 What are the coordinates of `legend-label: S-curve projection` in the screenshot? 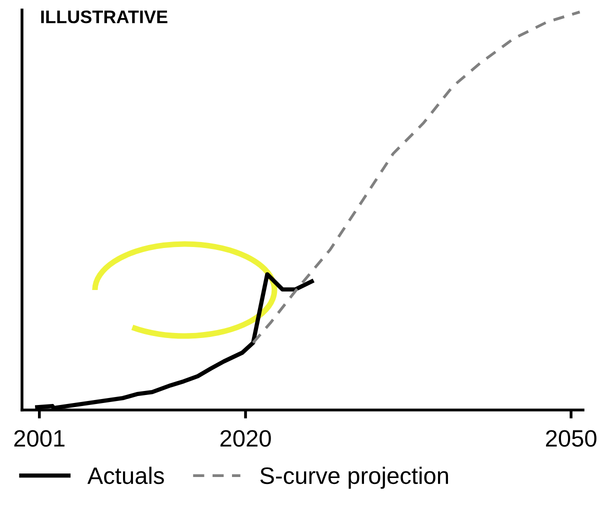 It's located at (354, 477).